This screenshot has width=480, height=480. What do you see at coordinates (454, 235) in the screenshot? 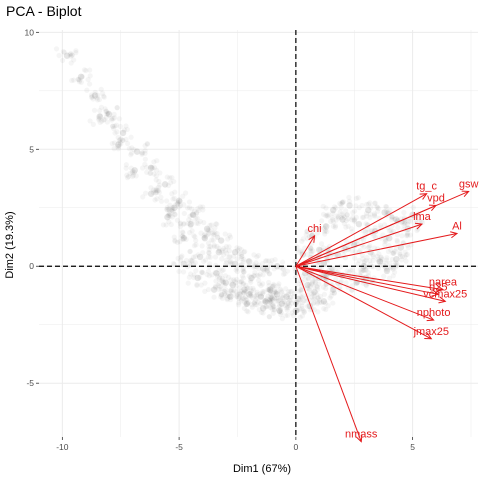
I see `arrowhead-Al` at bounding box center [454, 235].